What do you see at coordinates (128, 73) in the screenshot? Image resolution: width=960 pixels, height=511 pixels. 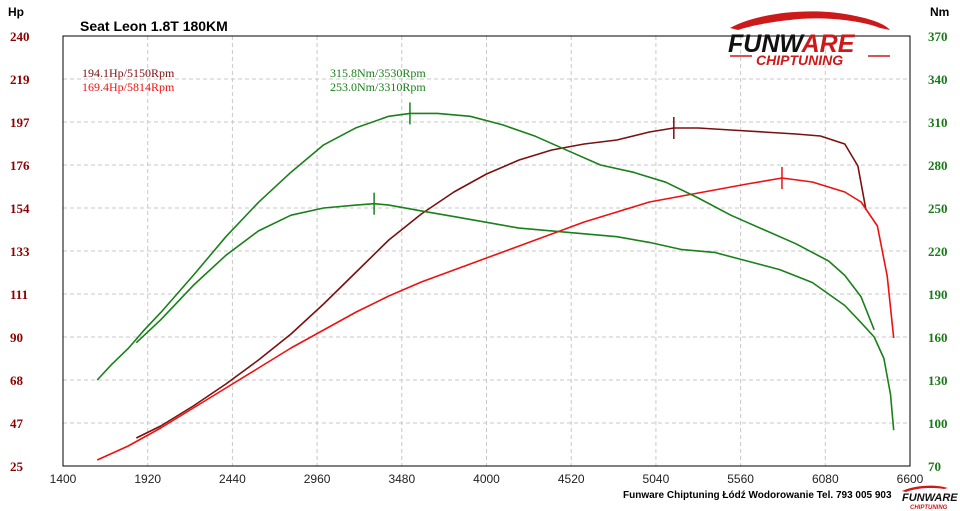 I see `power-after-label: 194.1Hp/5150Rpm` at bounding box center [128, 73].